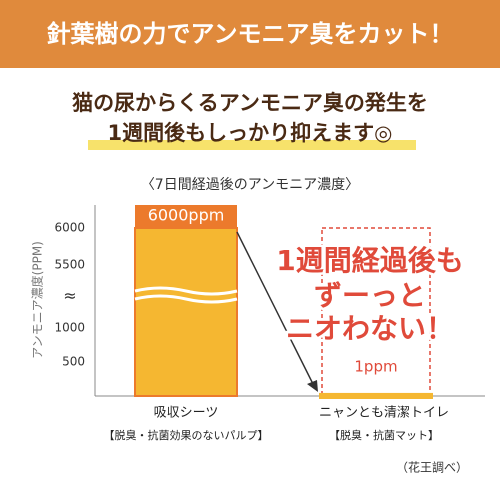 This screenshot has width=500, height=504. I want to click on chart-title: 〈7日間経過後のアンモニア濃度〉, so click(250, 185).